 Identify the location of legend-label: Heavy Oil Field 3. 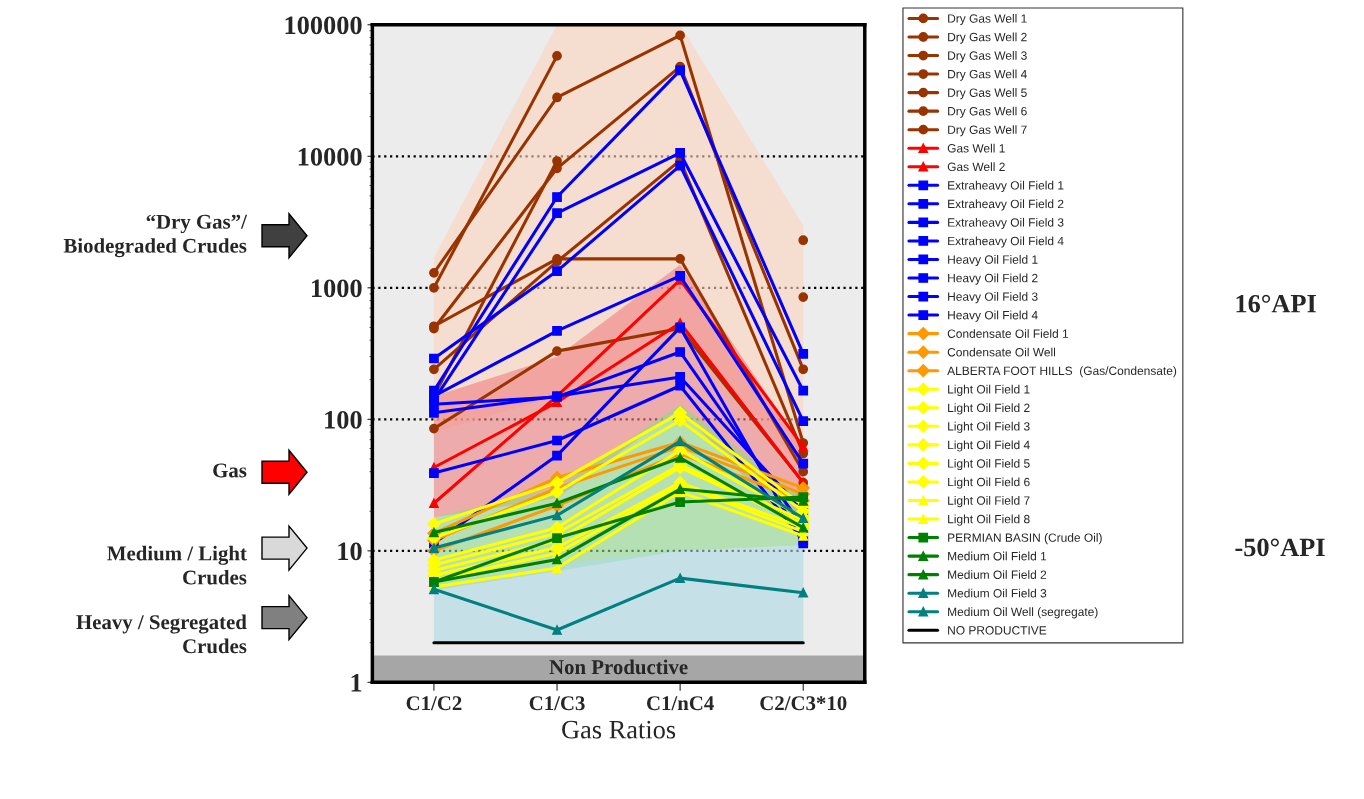
(993, 298).